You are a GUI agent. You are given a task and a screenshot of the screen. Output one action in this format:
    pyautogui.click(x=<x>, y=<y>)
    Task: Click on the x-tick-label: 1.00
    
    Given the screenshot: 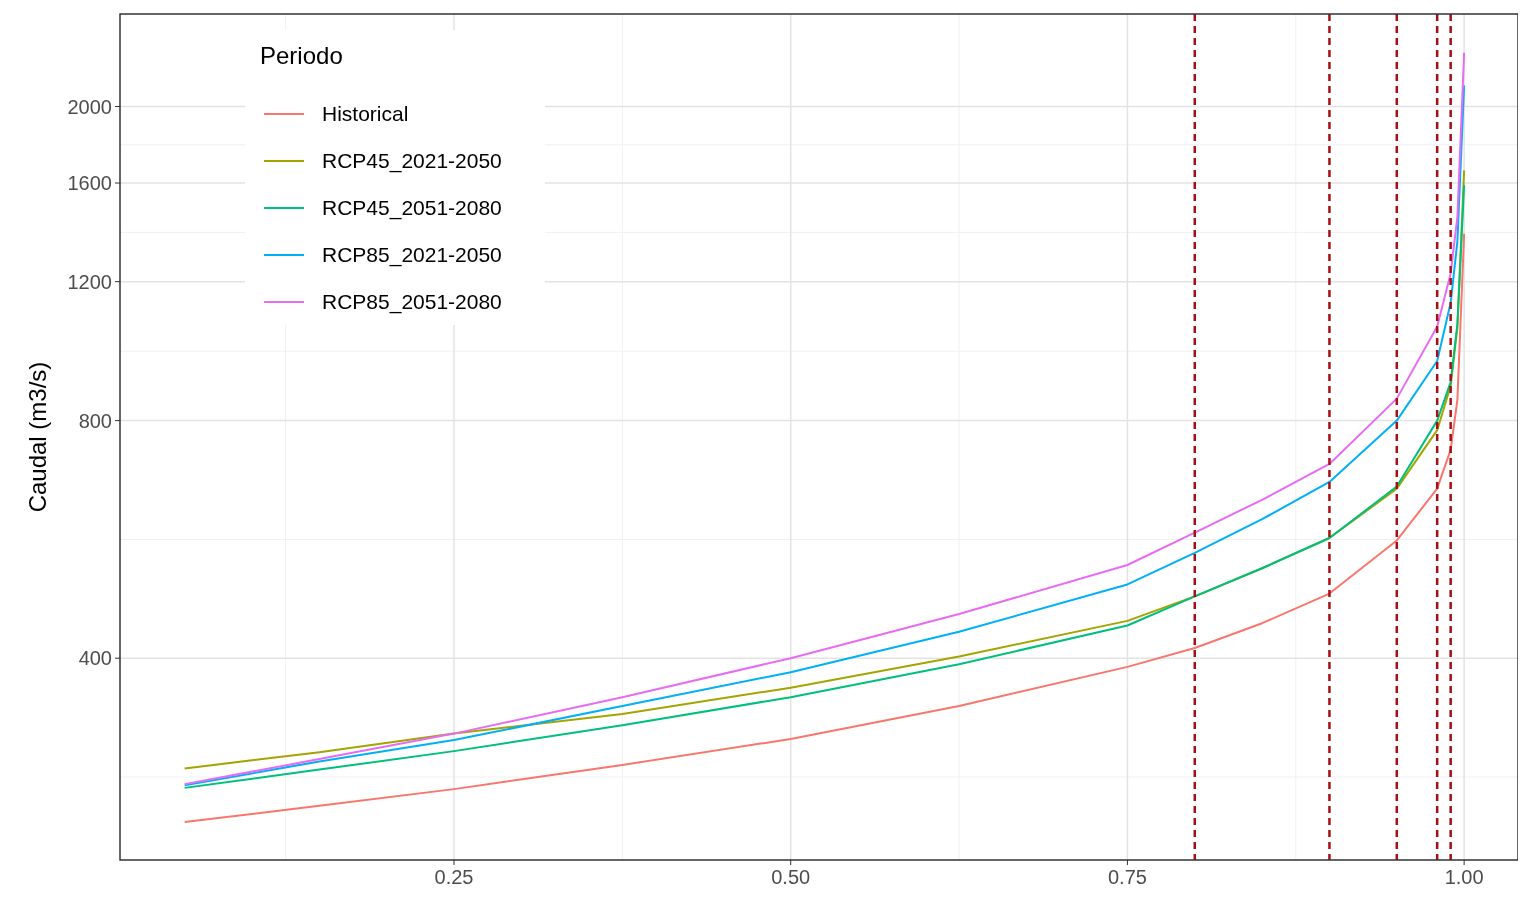 What is the action you would take?
    pyautogui.click(x=1464, y=877)
    